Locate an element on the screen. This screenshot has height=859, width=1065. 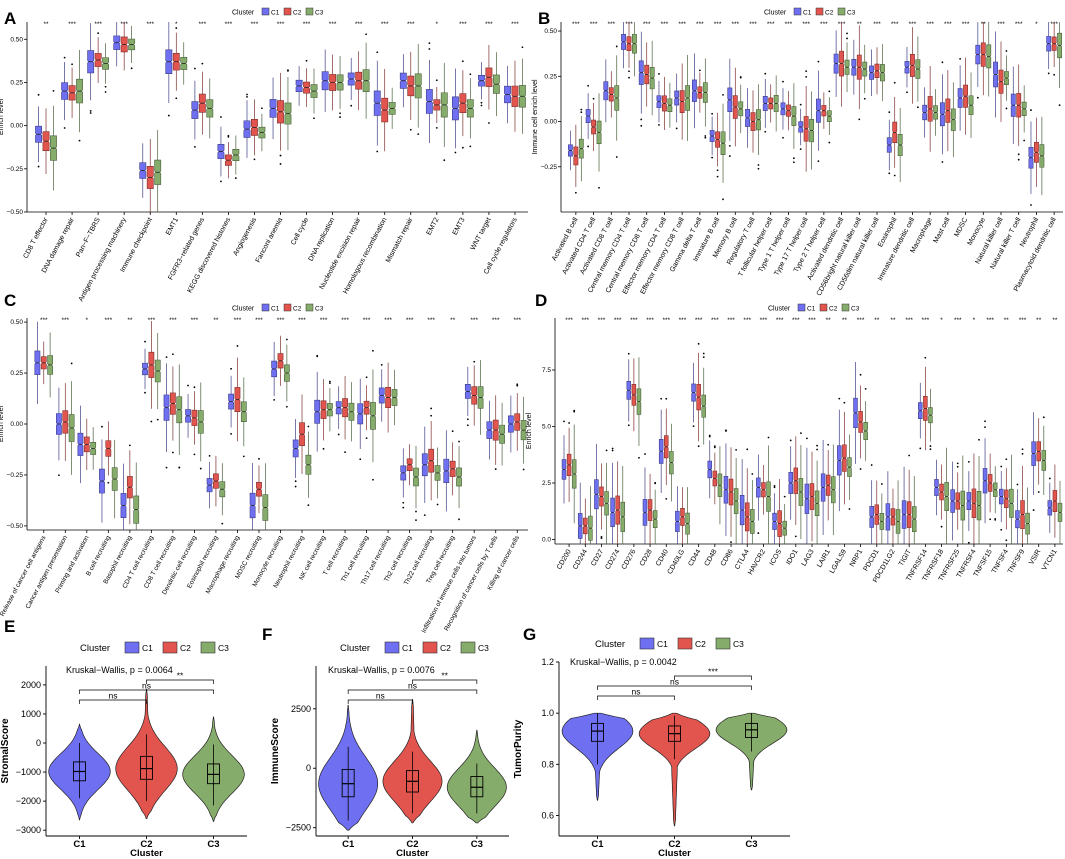
box-c3 is located at coordinates (751, 730).